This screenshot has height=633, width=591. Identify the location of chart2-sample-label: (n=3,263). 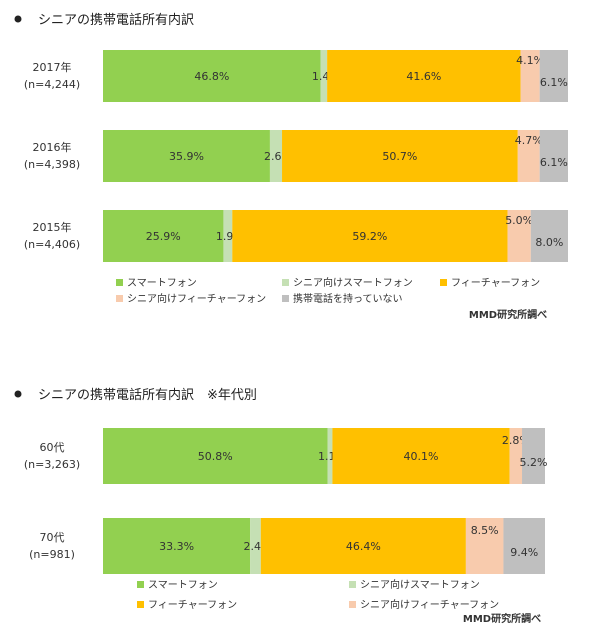
(52, 464).